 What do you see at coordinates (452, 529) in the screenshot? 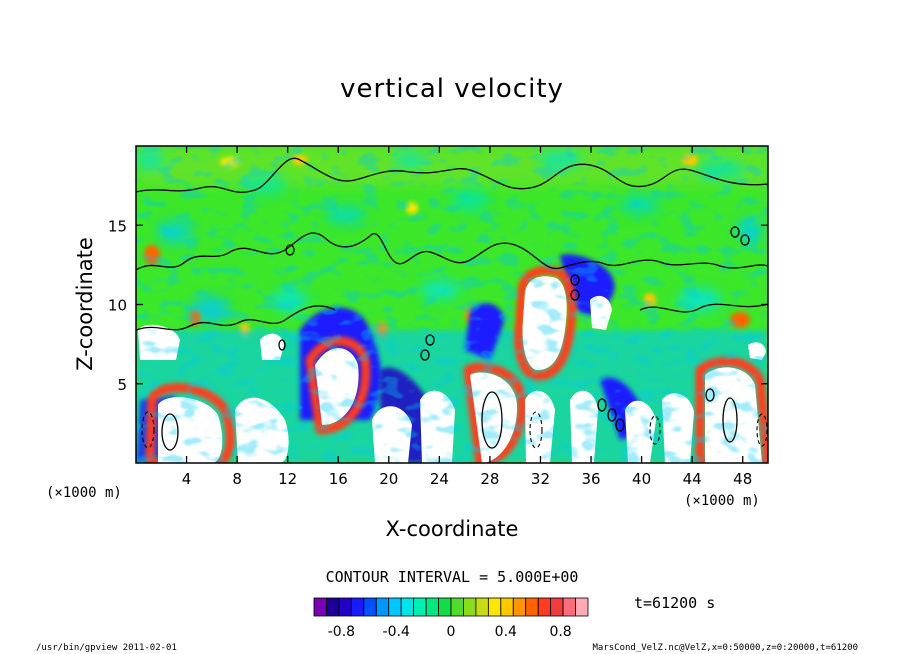
I see `x-axis-label: X-coordinate` at bounding box center [452, 529].